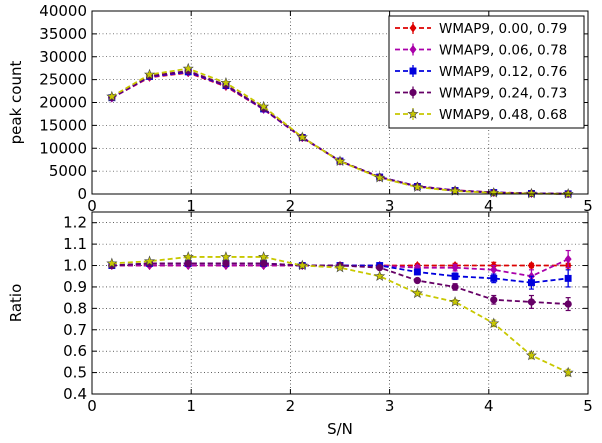 Image resolution: width=602 pixels, height=443 pixels. What do you see at coordinates (503, 72) in the screenshot?
I see `legend-label: WMAP9, 0.12, 0.76` at bounding box center [503, 72].